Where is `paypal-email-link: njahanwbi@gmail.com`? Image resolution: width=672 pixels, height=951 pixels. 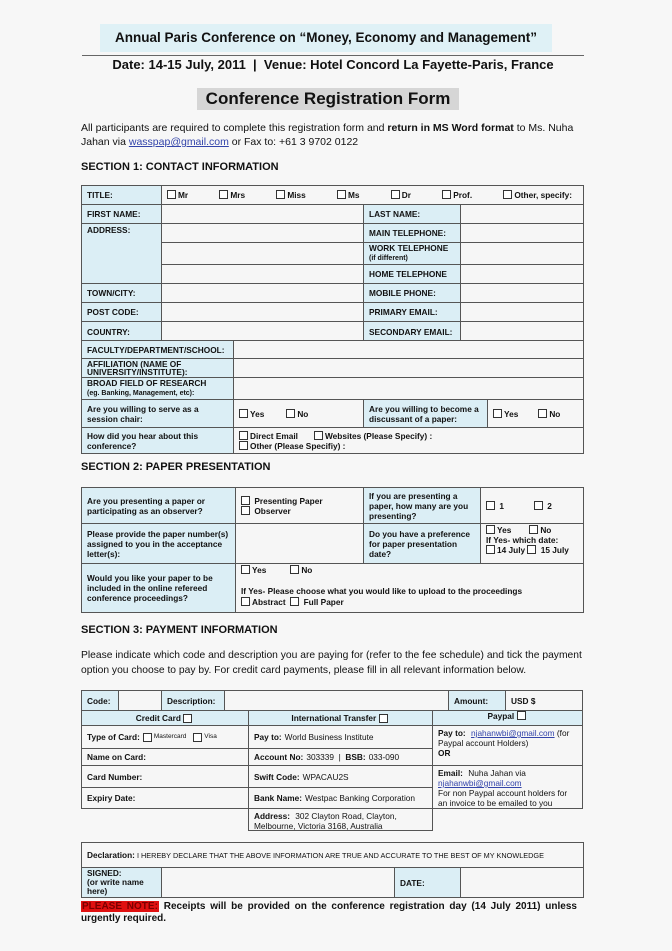
paypal-email-link: njahanwbi@gmail.com is located at coordinates (512, 733).